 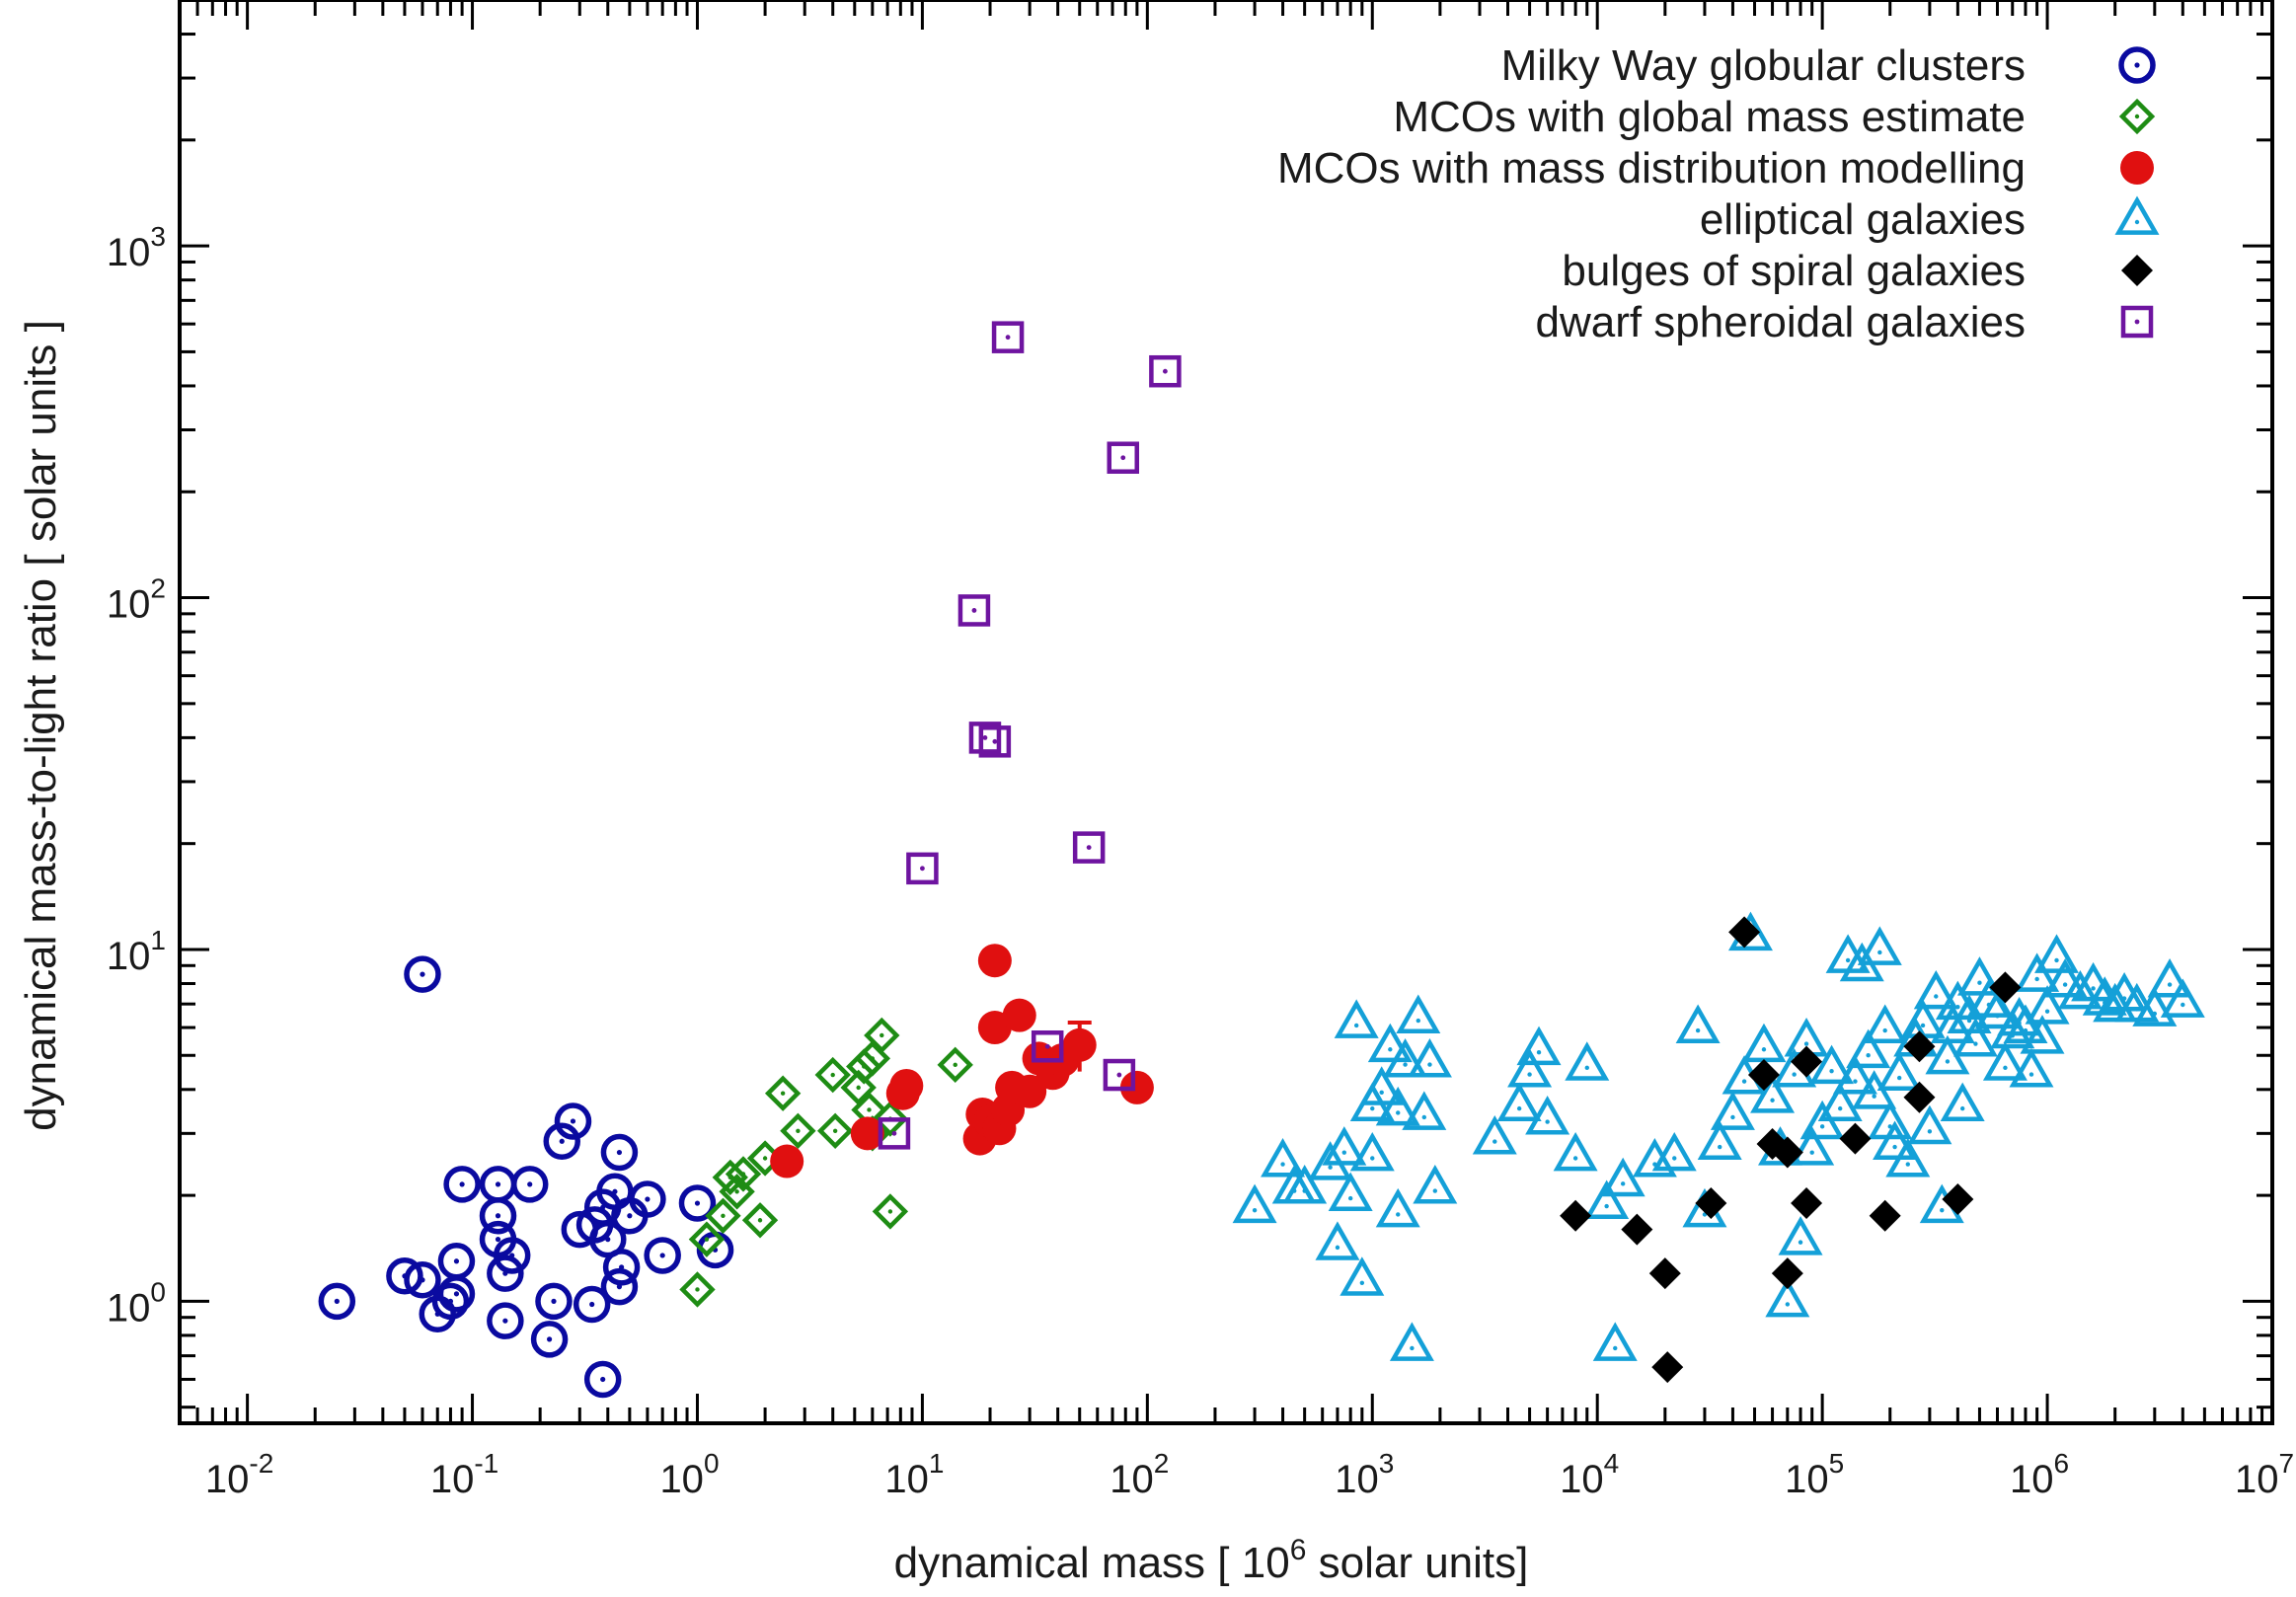 I want to click on x-tick-label: 10⁰, so click(x=689, y=1475).